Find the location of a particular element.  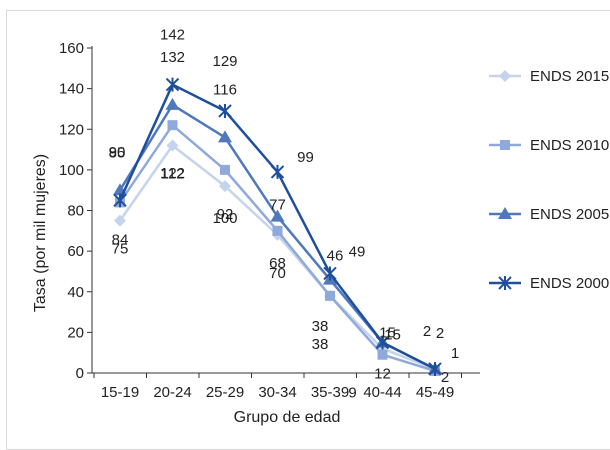

data-label: 12 is located at coordinates (382, 374).